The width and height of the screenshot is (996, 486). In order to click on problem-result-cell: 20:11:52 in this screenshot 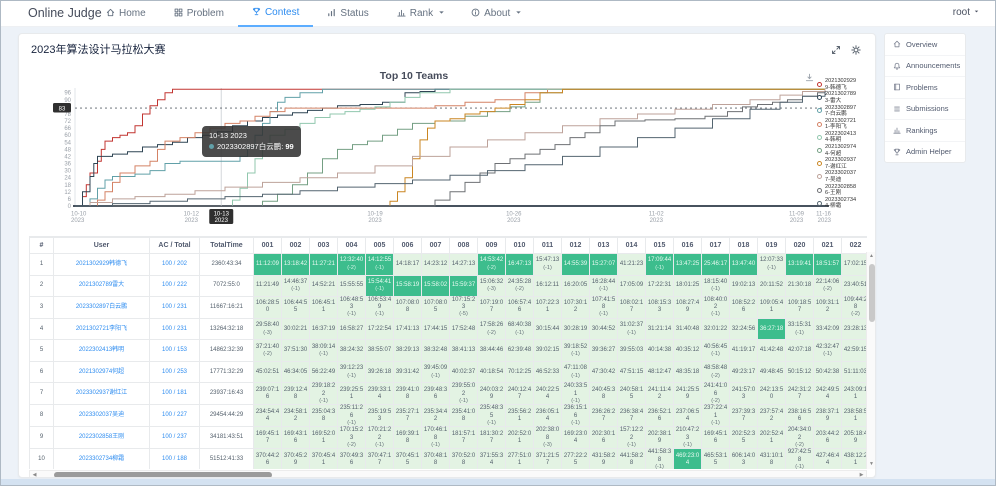, I will do `click(771, 285)`.